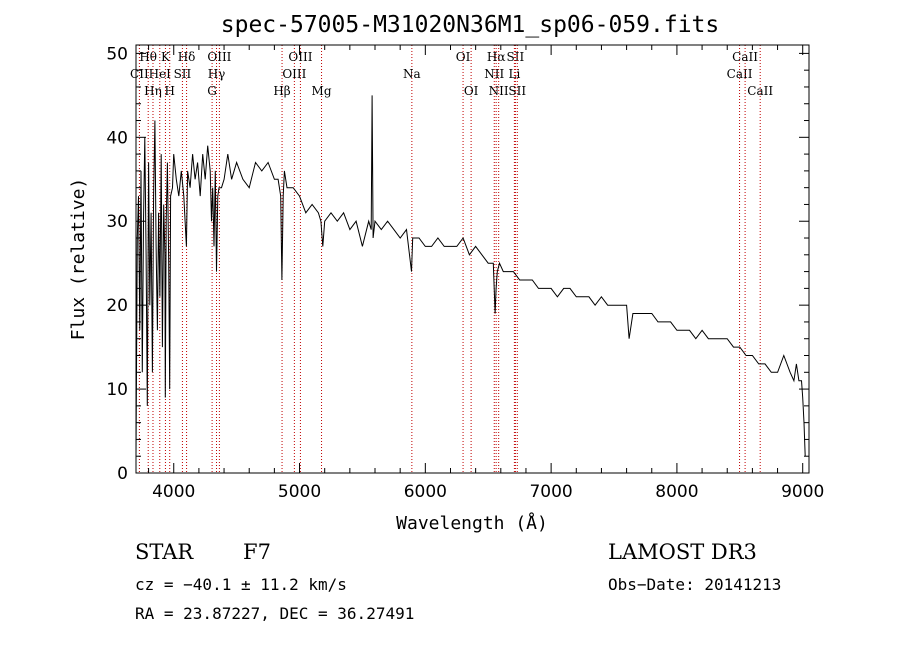 This screenshot has height=649, width=900. Describe the element at coordinates (802, 492) in the screenshot. I see `x-tick-label-9000: 9000` at that location.